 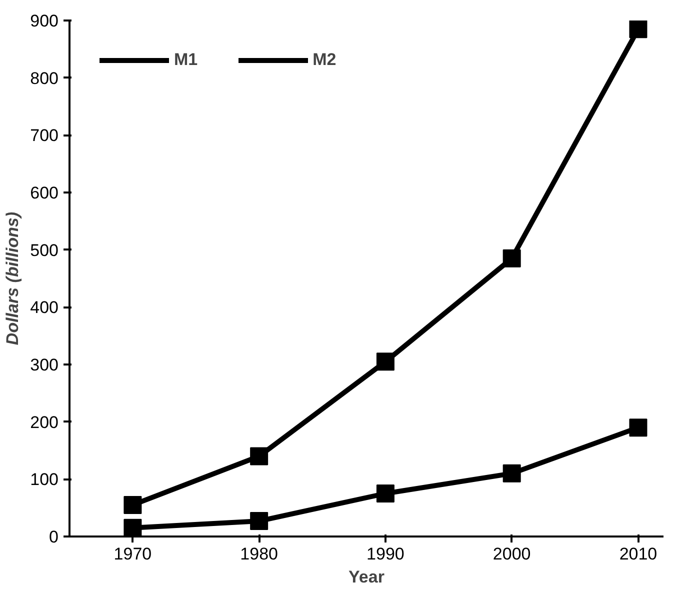 What do you see at coordinates (44, 21) in the screenshot?
I see `y-tick-label: 900` at bounding box center [44, 21].